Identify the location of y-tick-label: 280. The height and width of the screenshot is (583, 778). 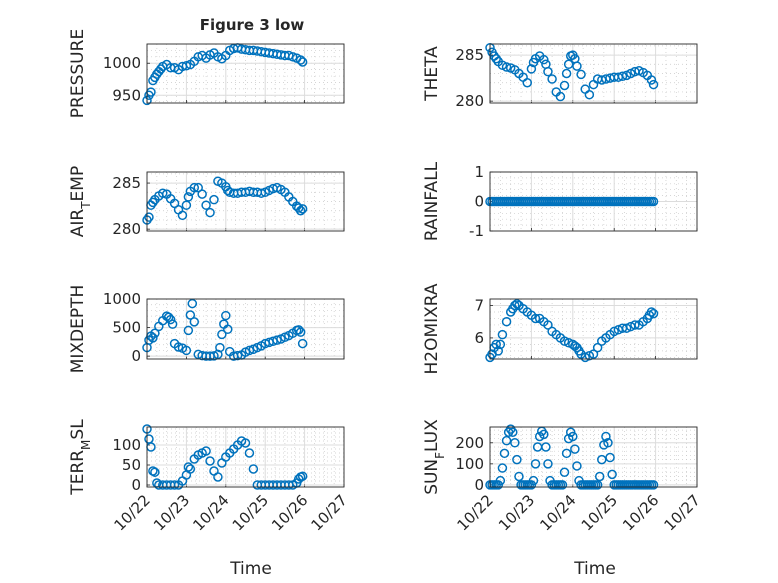
(469, 101).